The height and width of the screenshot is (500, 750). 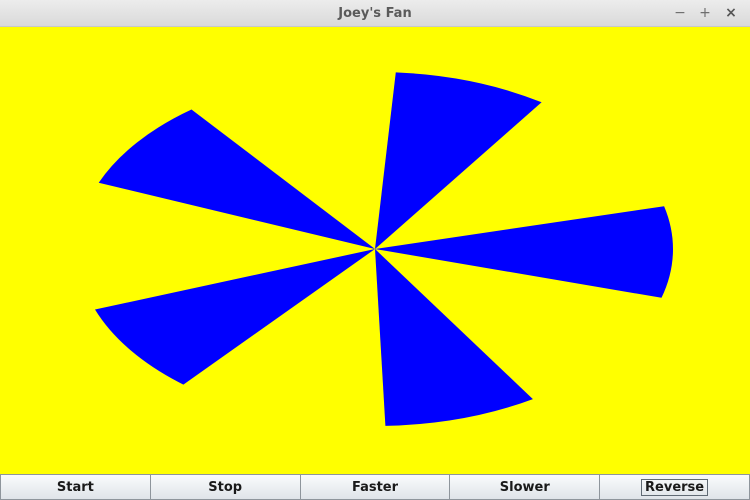 I want to click on reverse-button: Reverse, so click(x=674, y=487).